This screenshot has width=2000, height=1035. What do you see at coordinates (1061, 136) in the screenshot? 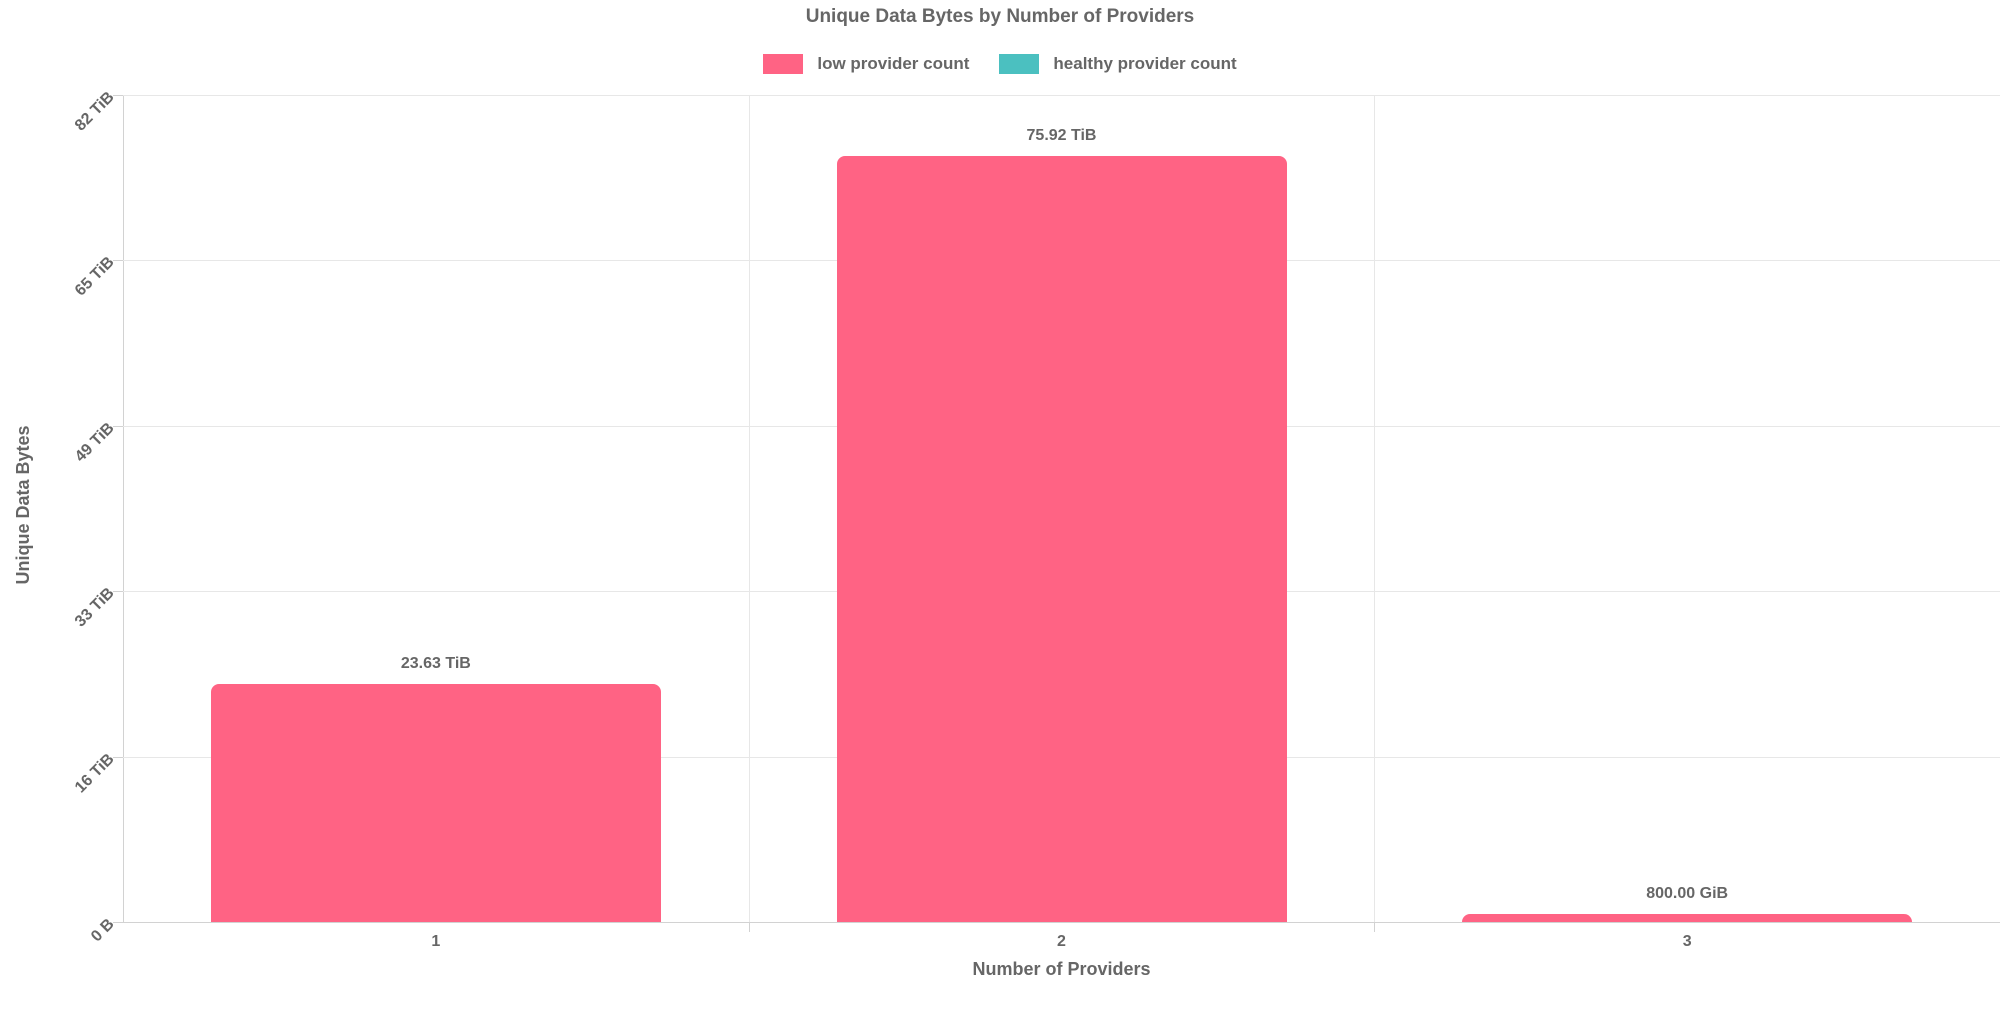
I see `bar-value-label: 75.92 TiB` at bounding box center [1061, 136].